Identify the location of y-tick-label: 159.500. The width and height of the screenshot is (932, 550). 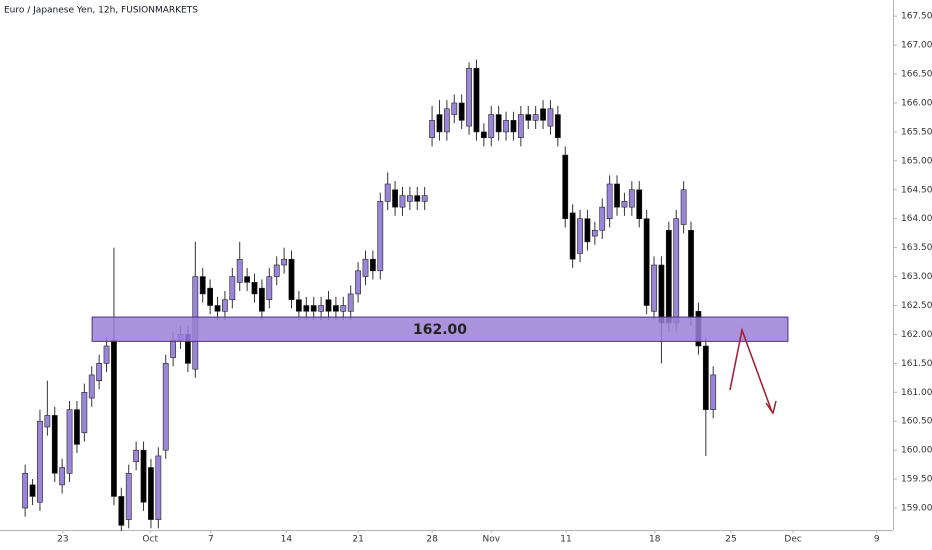
(916, 480).